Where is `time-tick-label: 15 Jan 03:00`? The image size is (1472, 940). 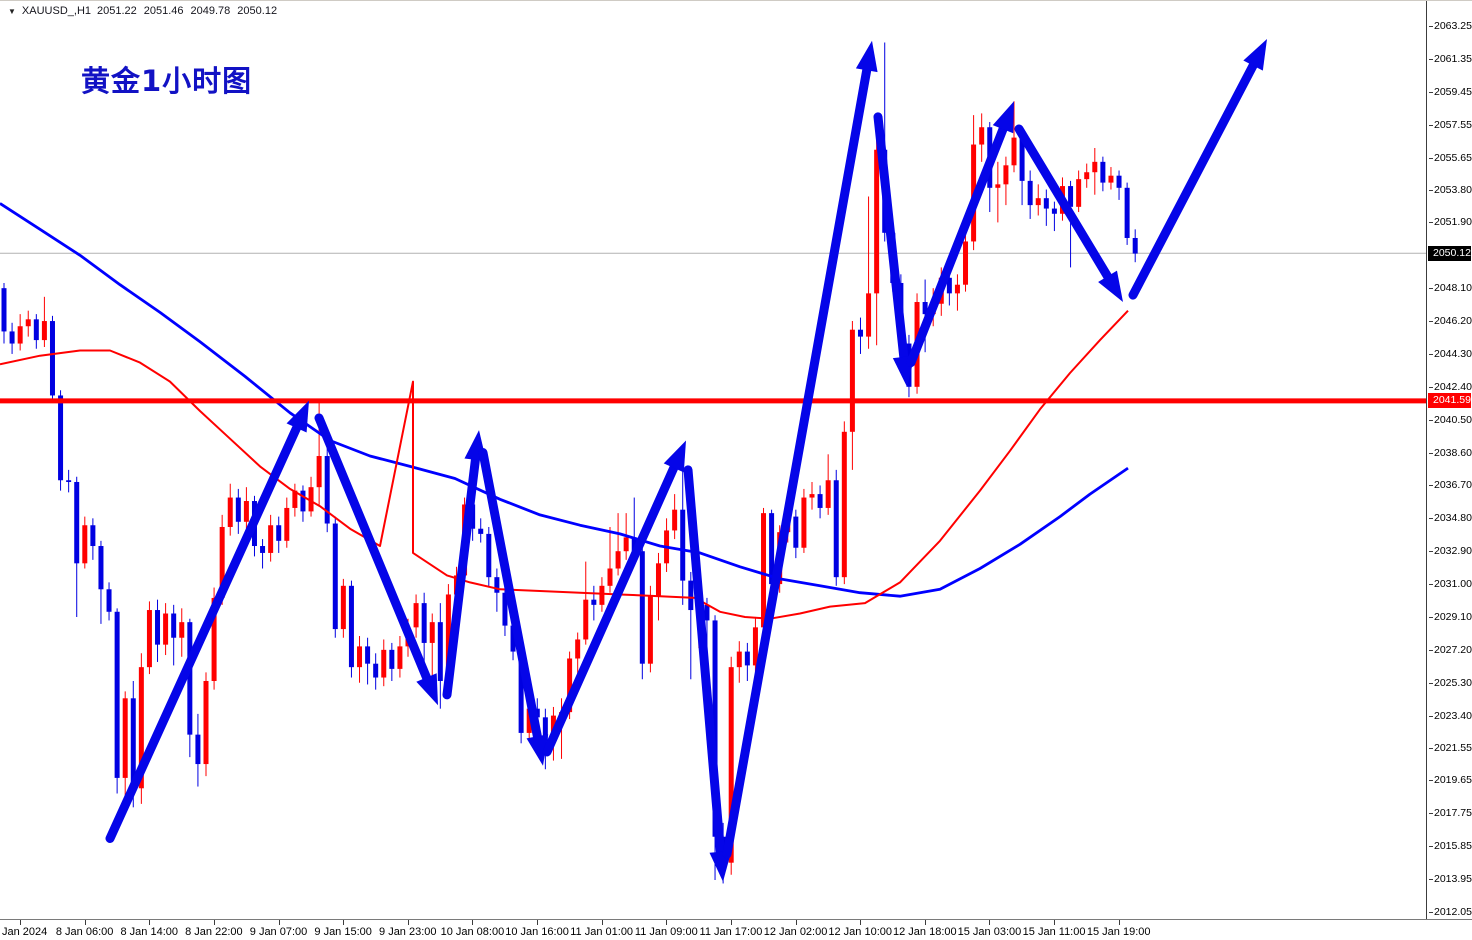
time-tick-label: 15 Jan 03:00 is located at coordinates (989, 932).